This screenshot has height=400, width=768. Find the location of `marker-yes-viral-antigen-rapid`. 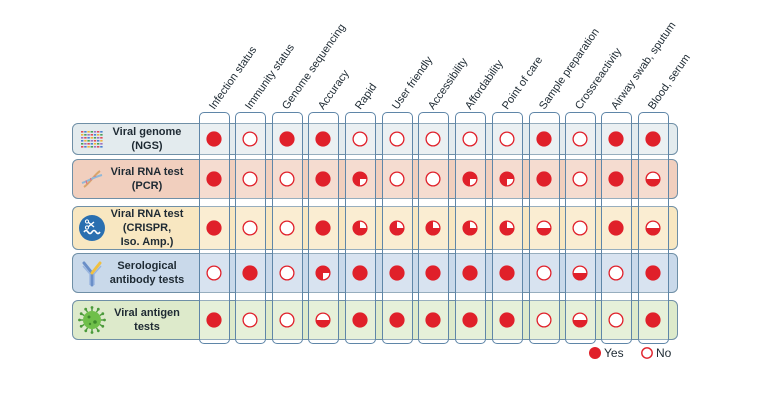

marker-yes-viral-antigen-rapid is located at coordinates (360, 320).